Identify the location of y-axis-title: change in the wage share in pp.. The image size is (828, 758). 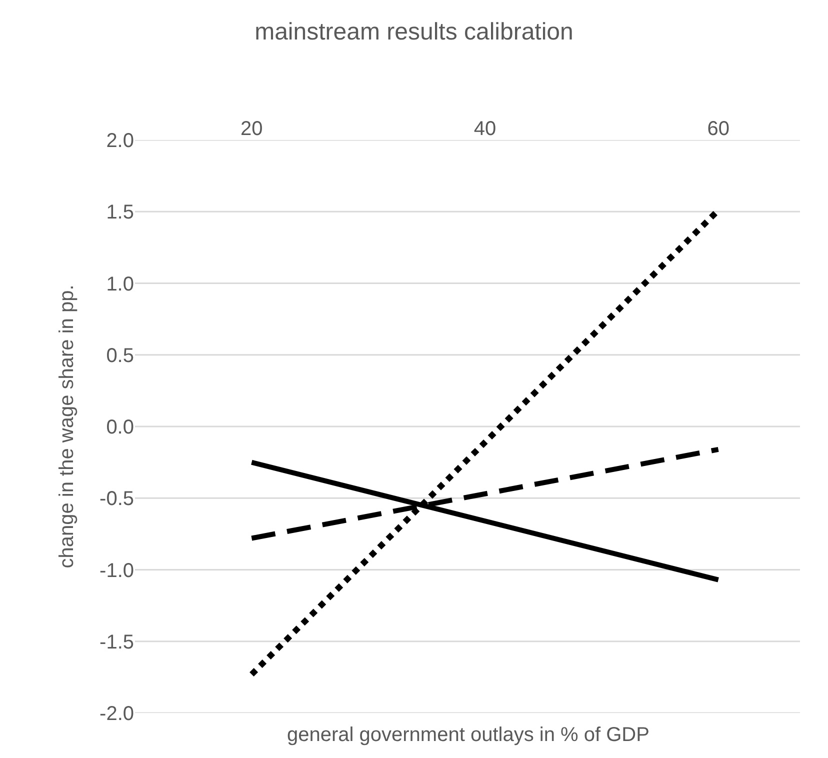
(67, 426).